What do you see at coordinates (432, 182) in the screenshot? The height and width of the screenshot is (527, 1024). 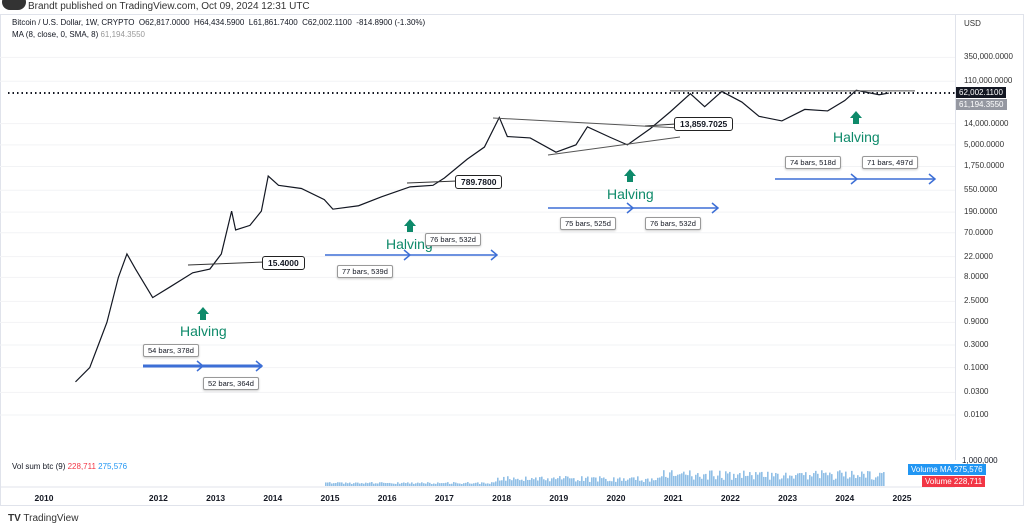 I see `level-line` at bounding box center [432, 182].